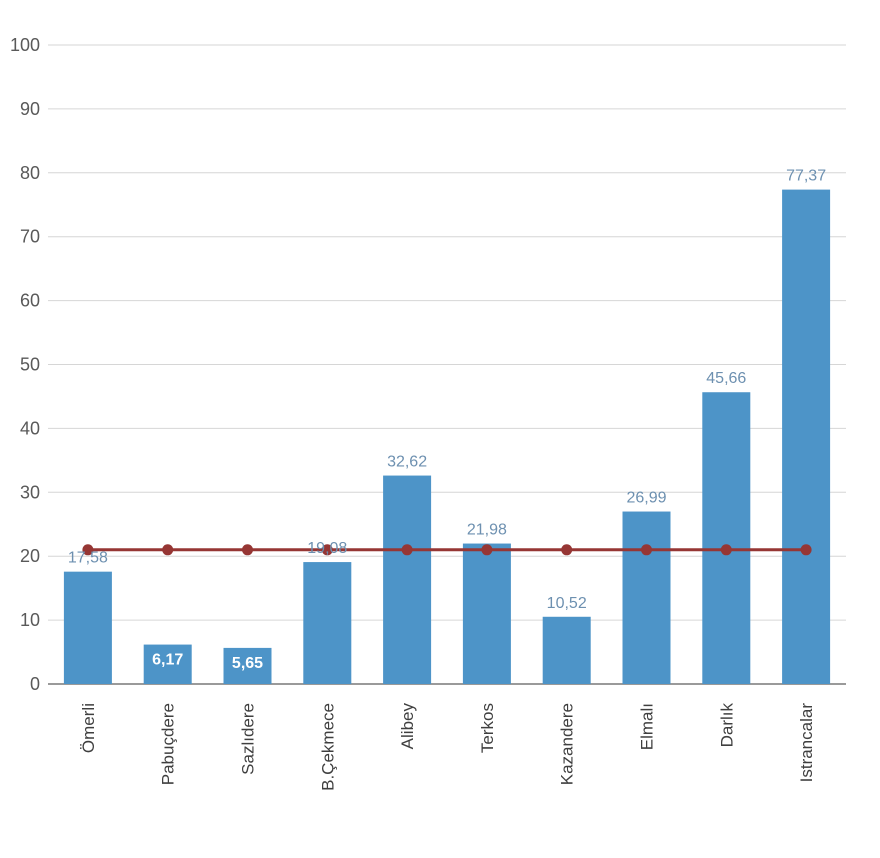 Image resolution: width=880 pixels, height=858 pixels. I want to click on bar-value-label: 6,17, so click(167, 660).